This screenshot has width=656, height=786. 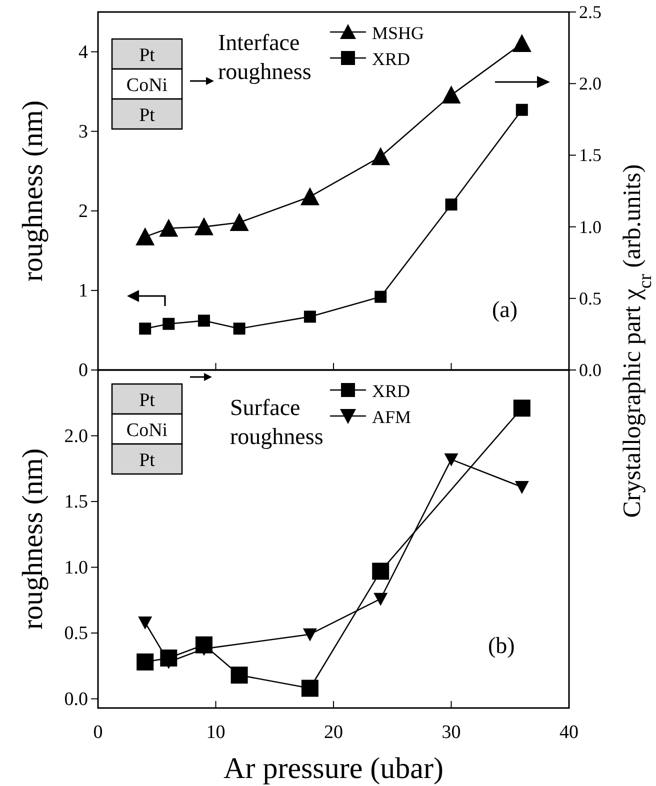 What do you see at coordinates (83, 291) in the screenshot?
I see `y-tick-label: 1` at bounding box center [83, 291].